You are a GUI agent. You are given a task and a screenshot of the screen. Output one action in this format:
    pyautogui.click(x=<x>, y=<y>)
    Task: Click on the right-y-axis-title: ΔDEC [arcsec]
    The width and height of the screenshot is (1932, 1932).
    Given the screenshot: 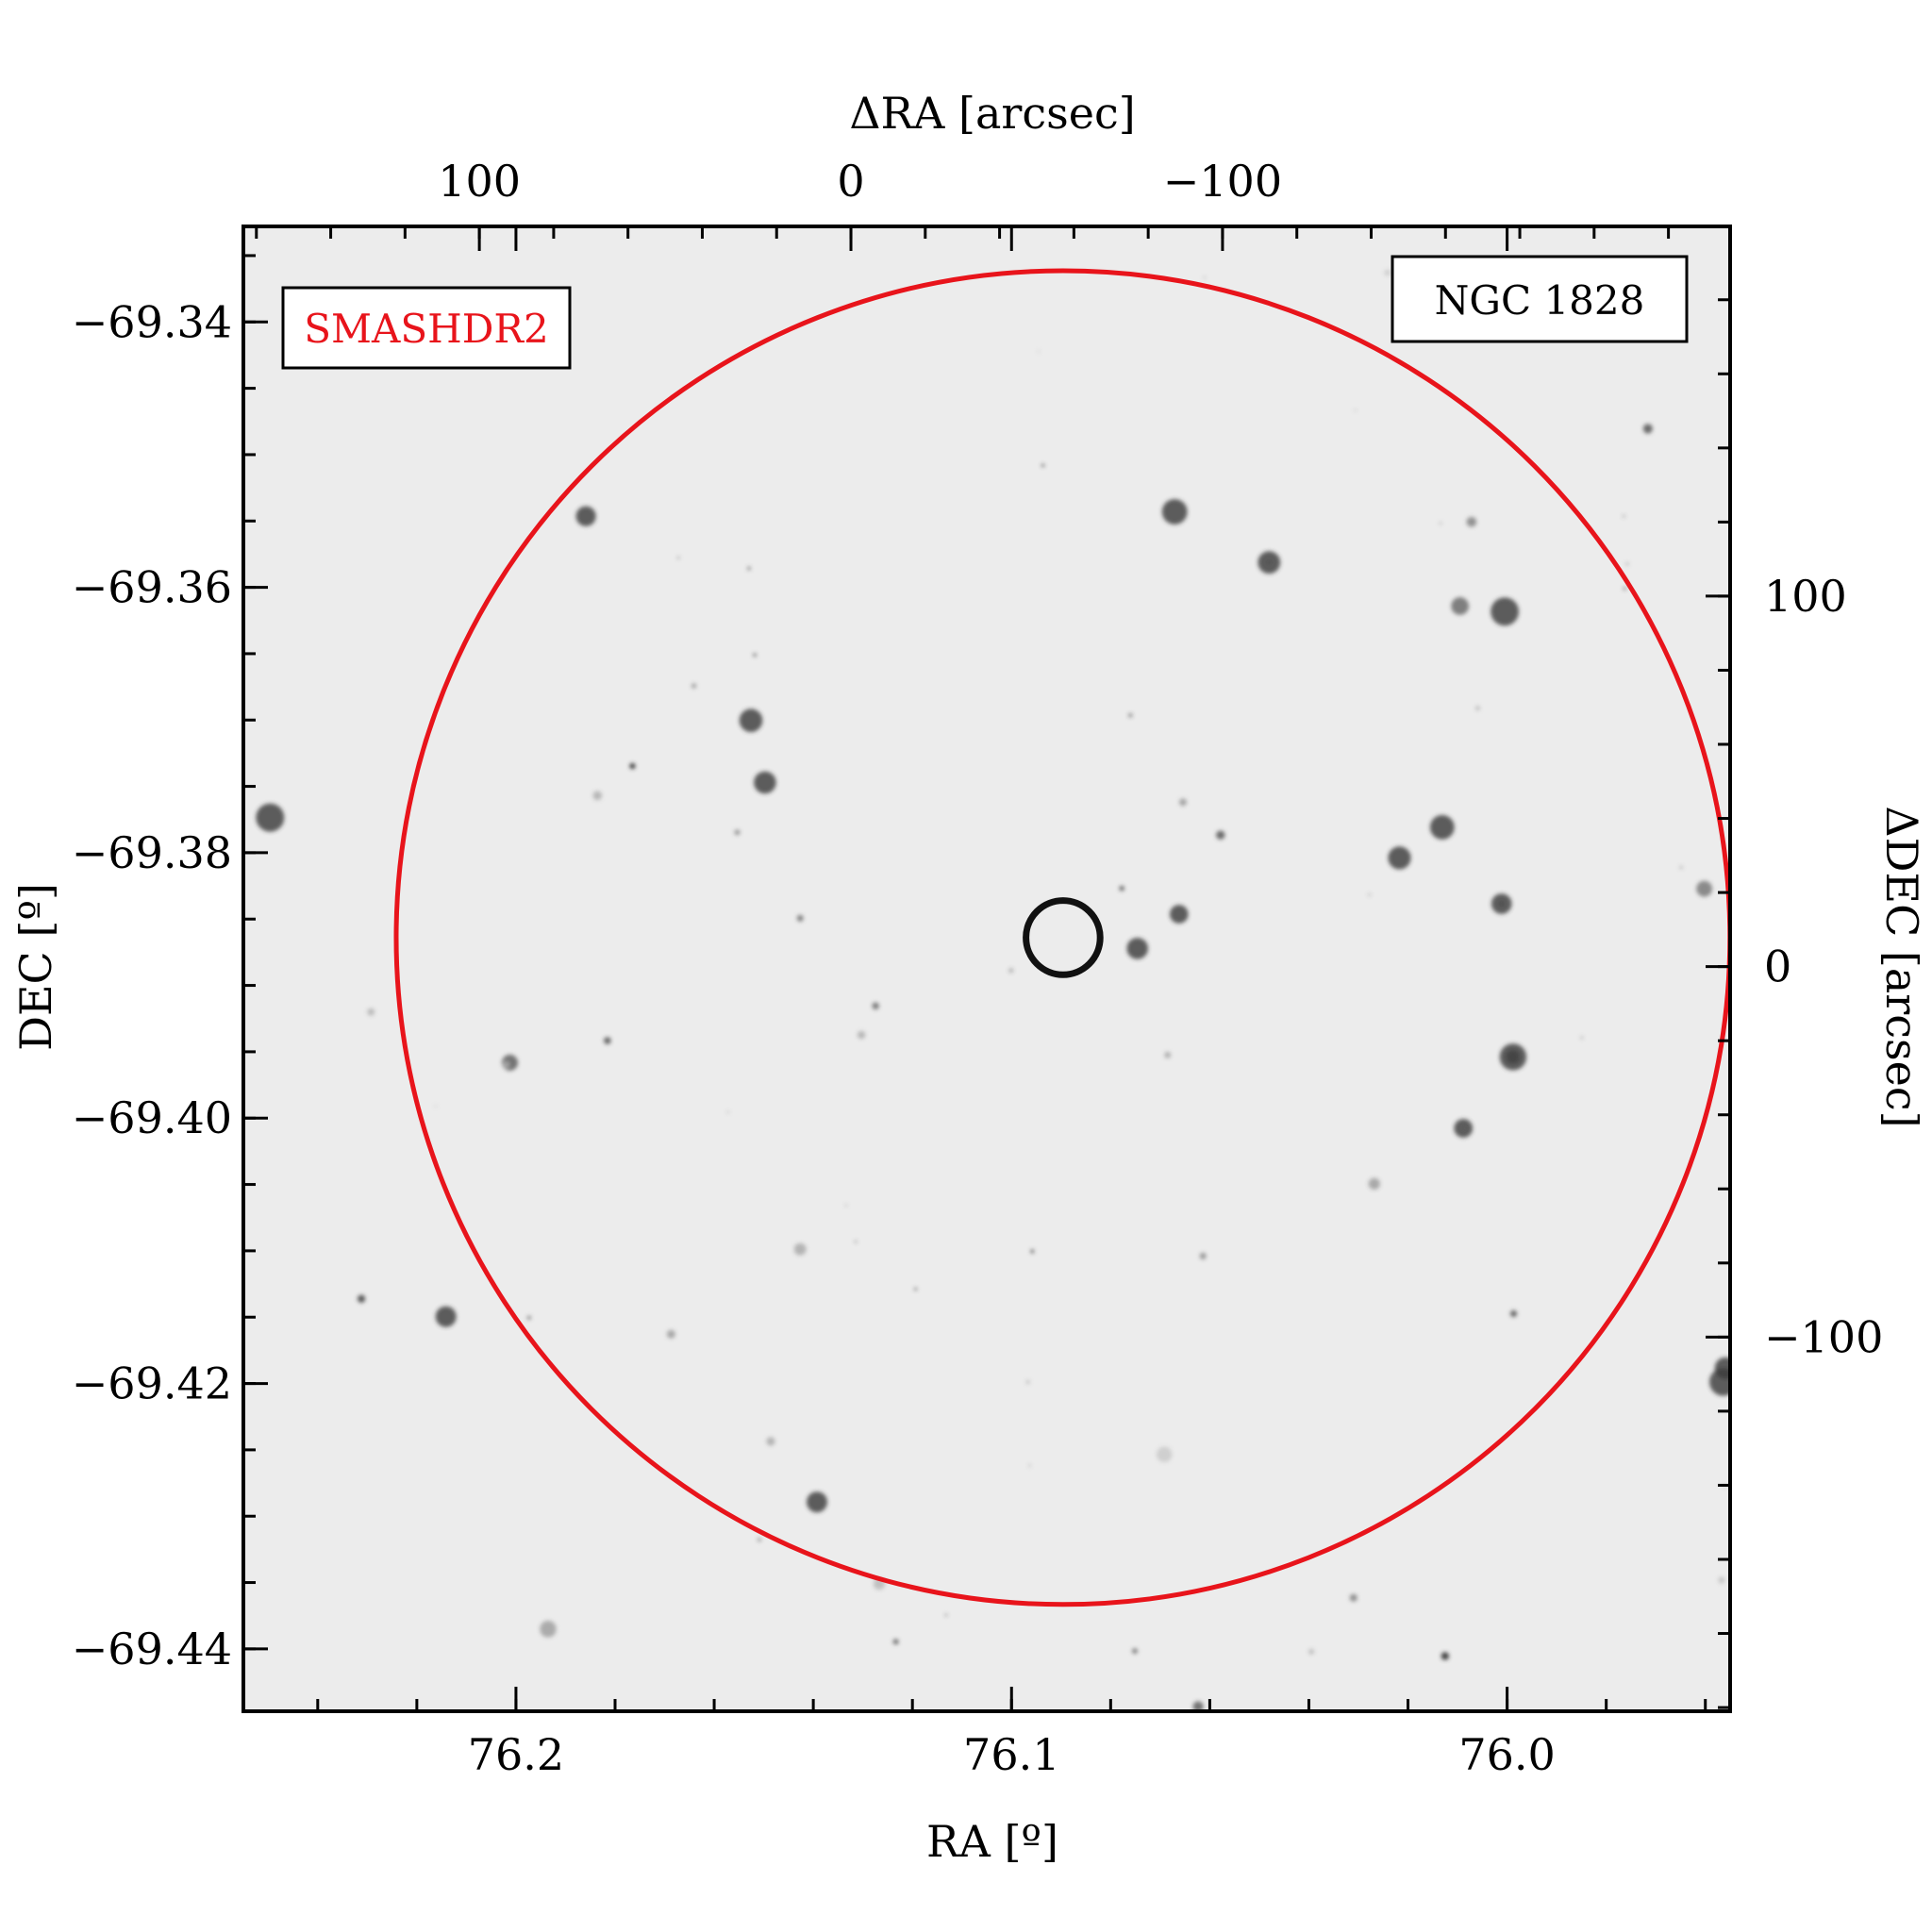 What is the action you would take?
    pyautogui.click(x=1902, y=967)
    